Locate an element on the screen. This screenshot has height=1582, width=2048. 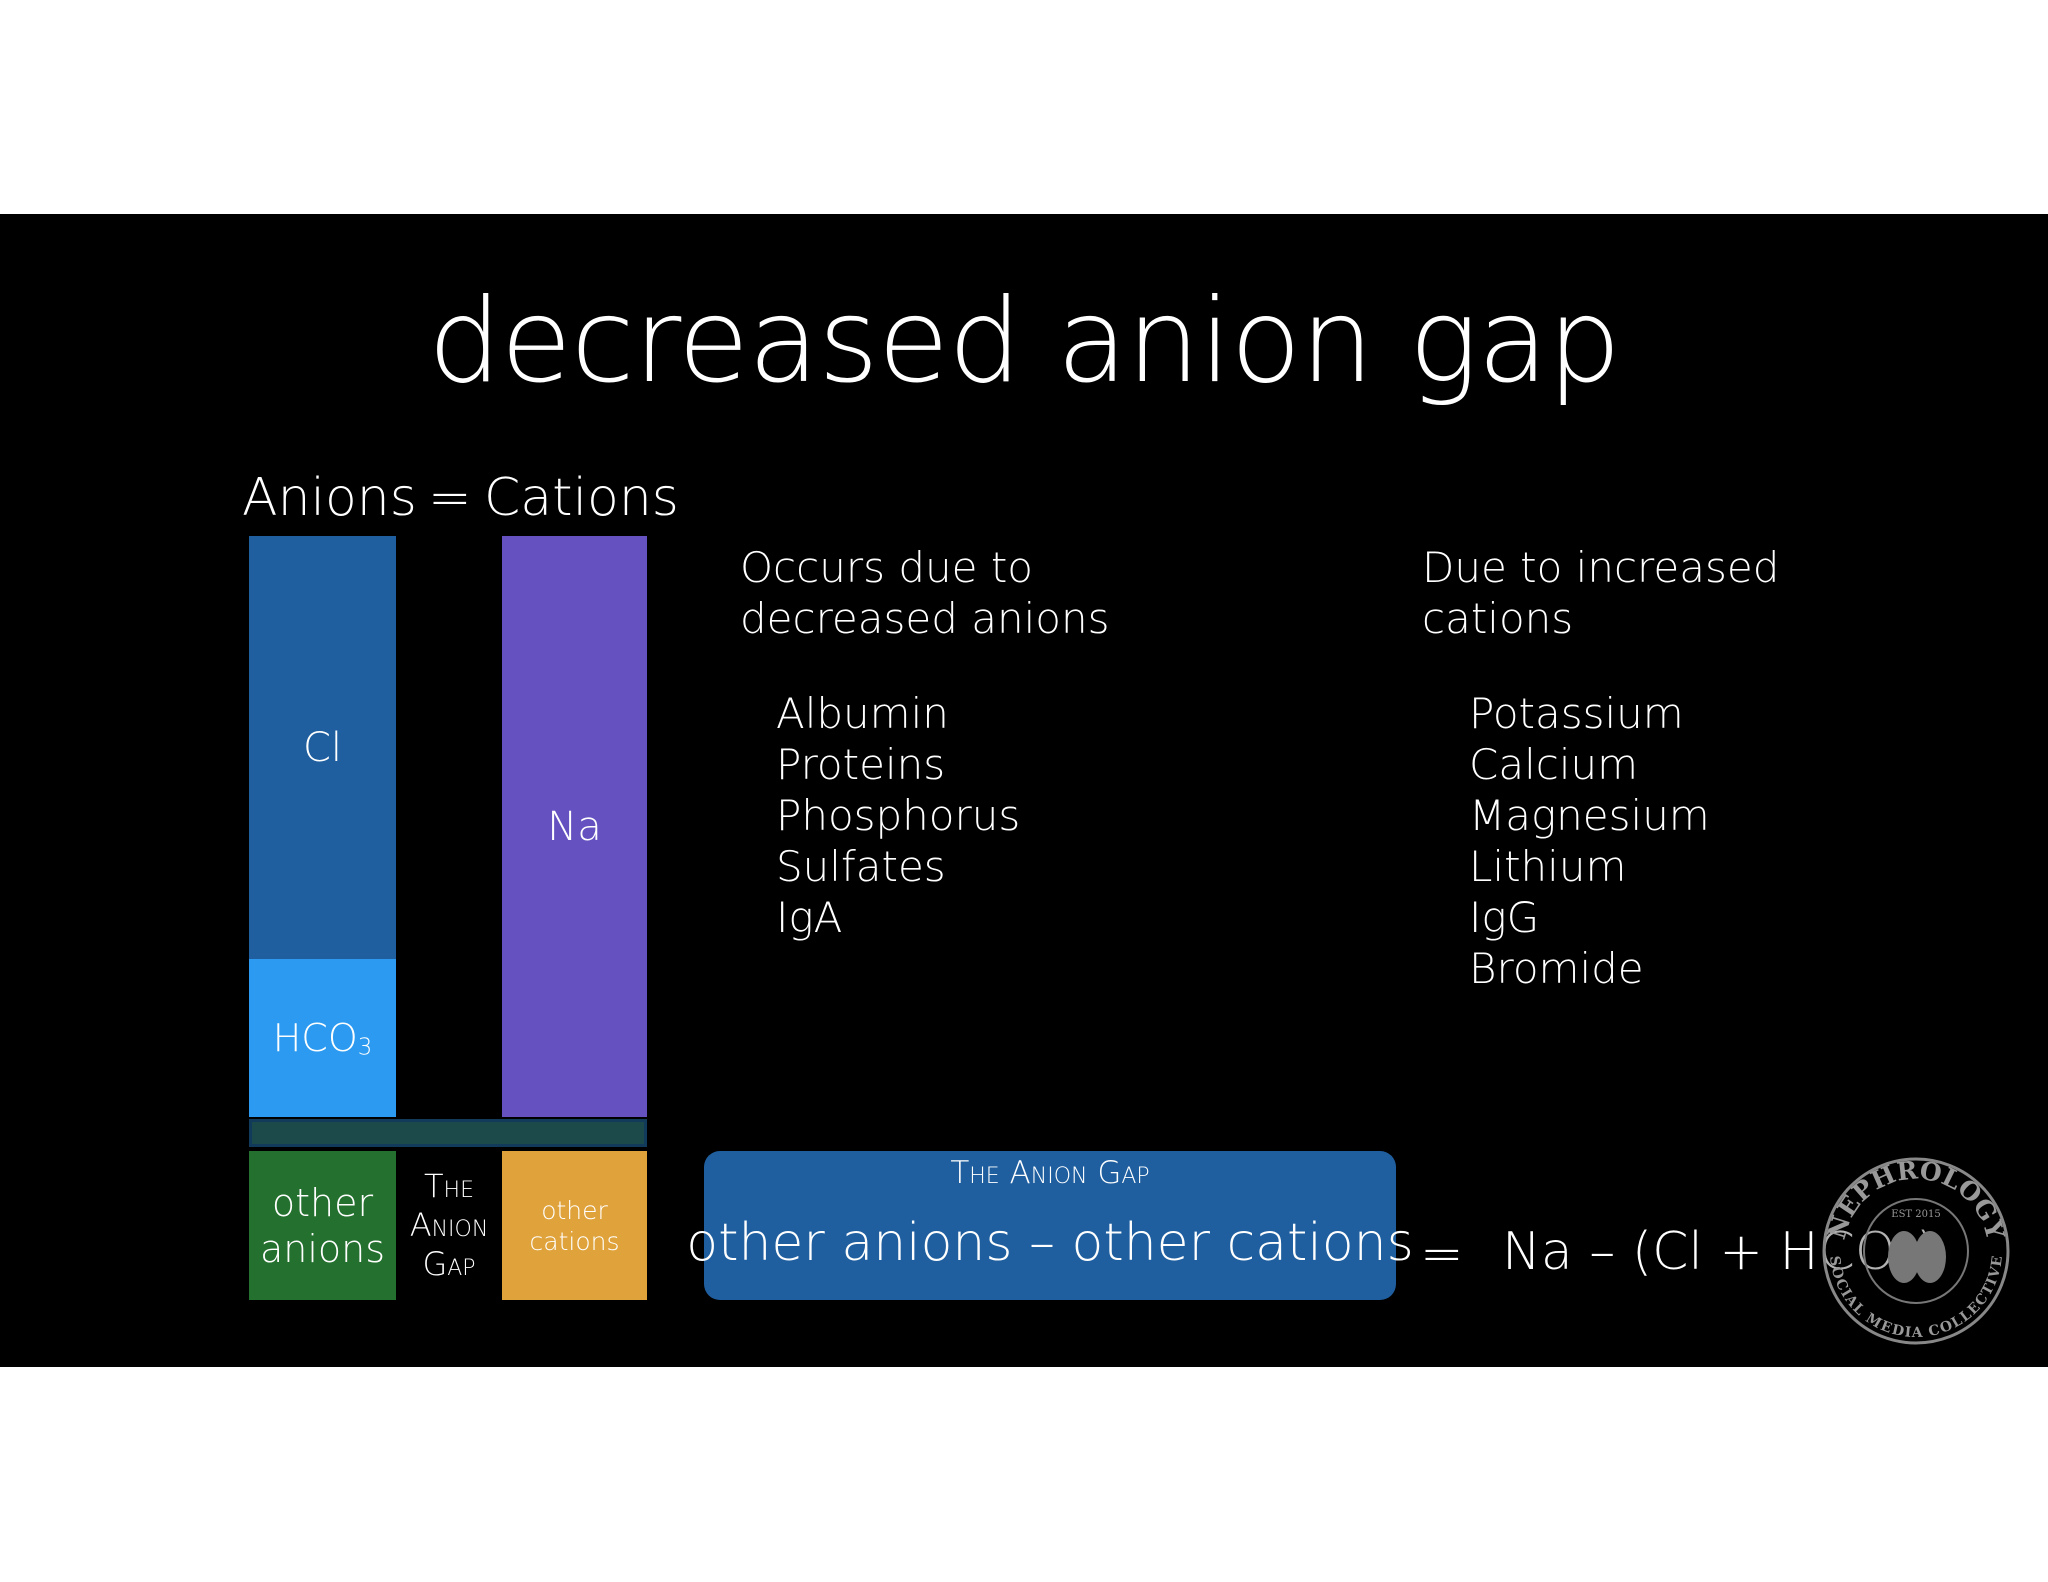
heading-line: cations is located at coordinates (1498, 618).